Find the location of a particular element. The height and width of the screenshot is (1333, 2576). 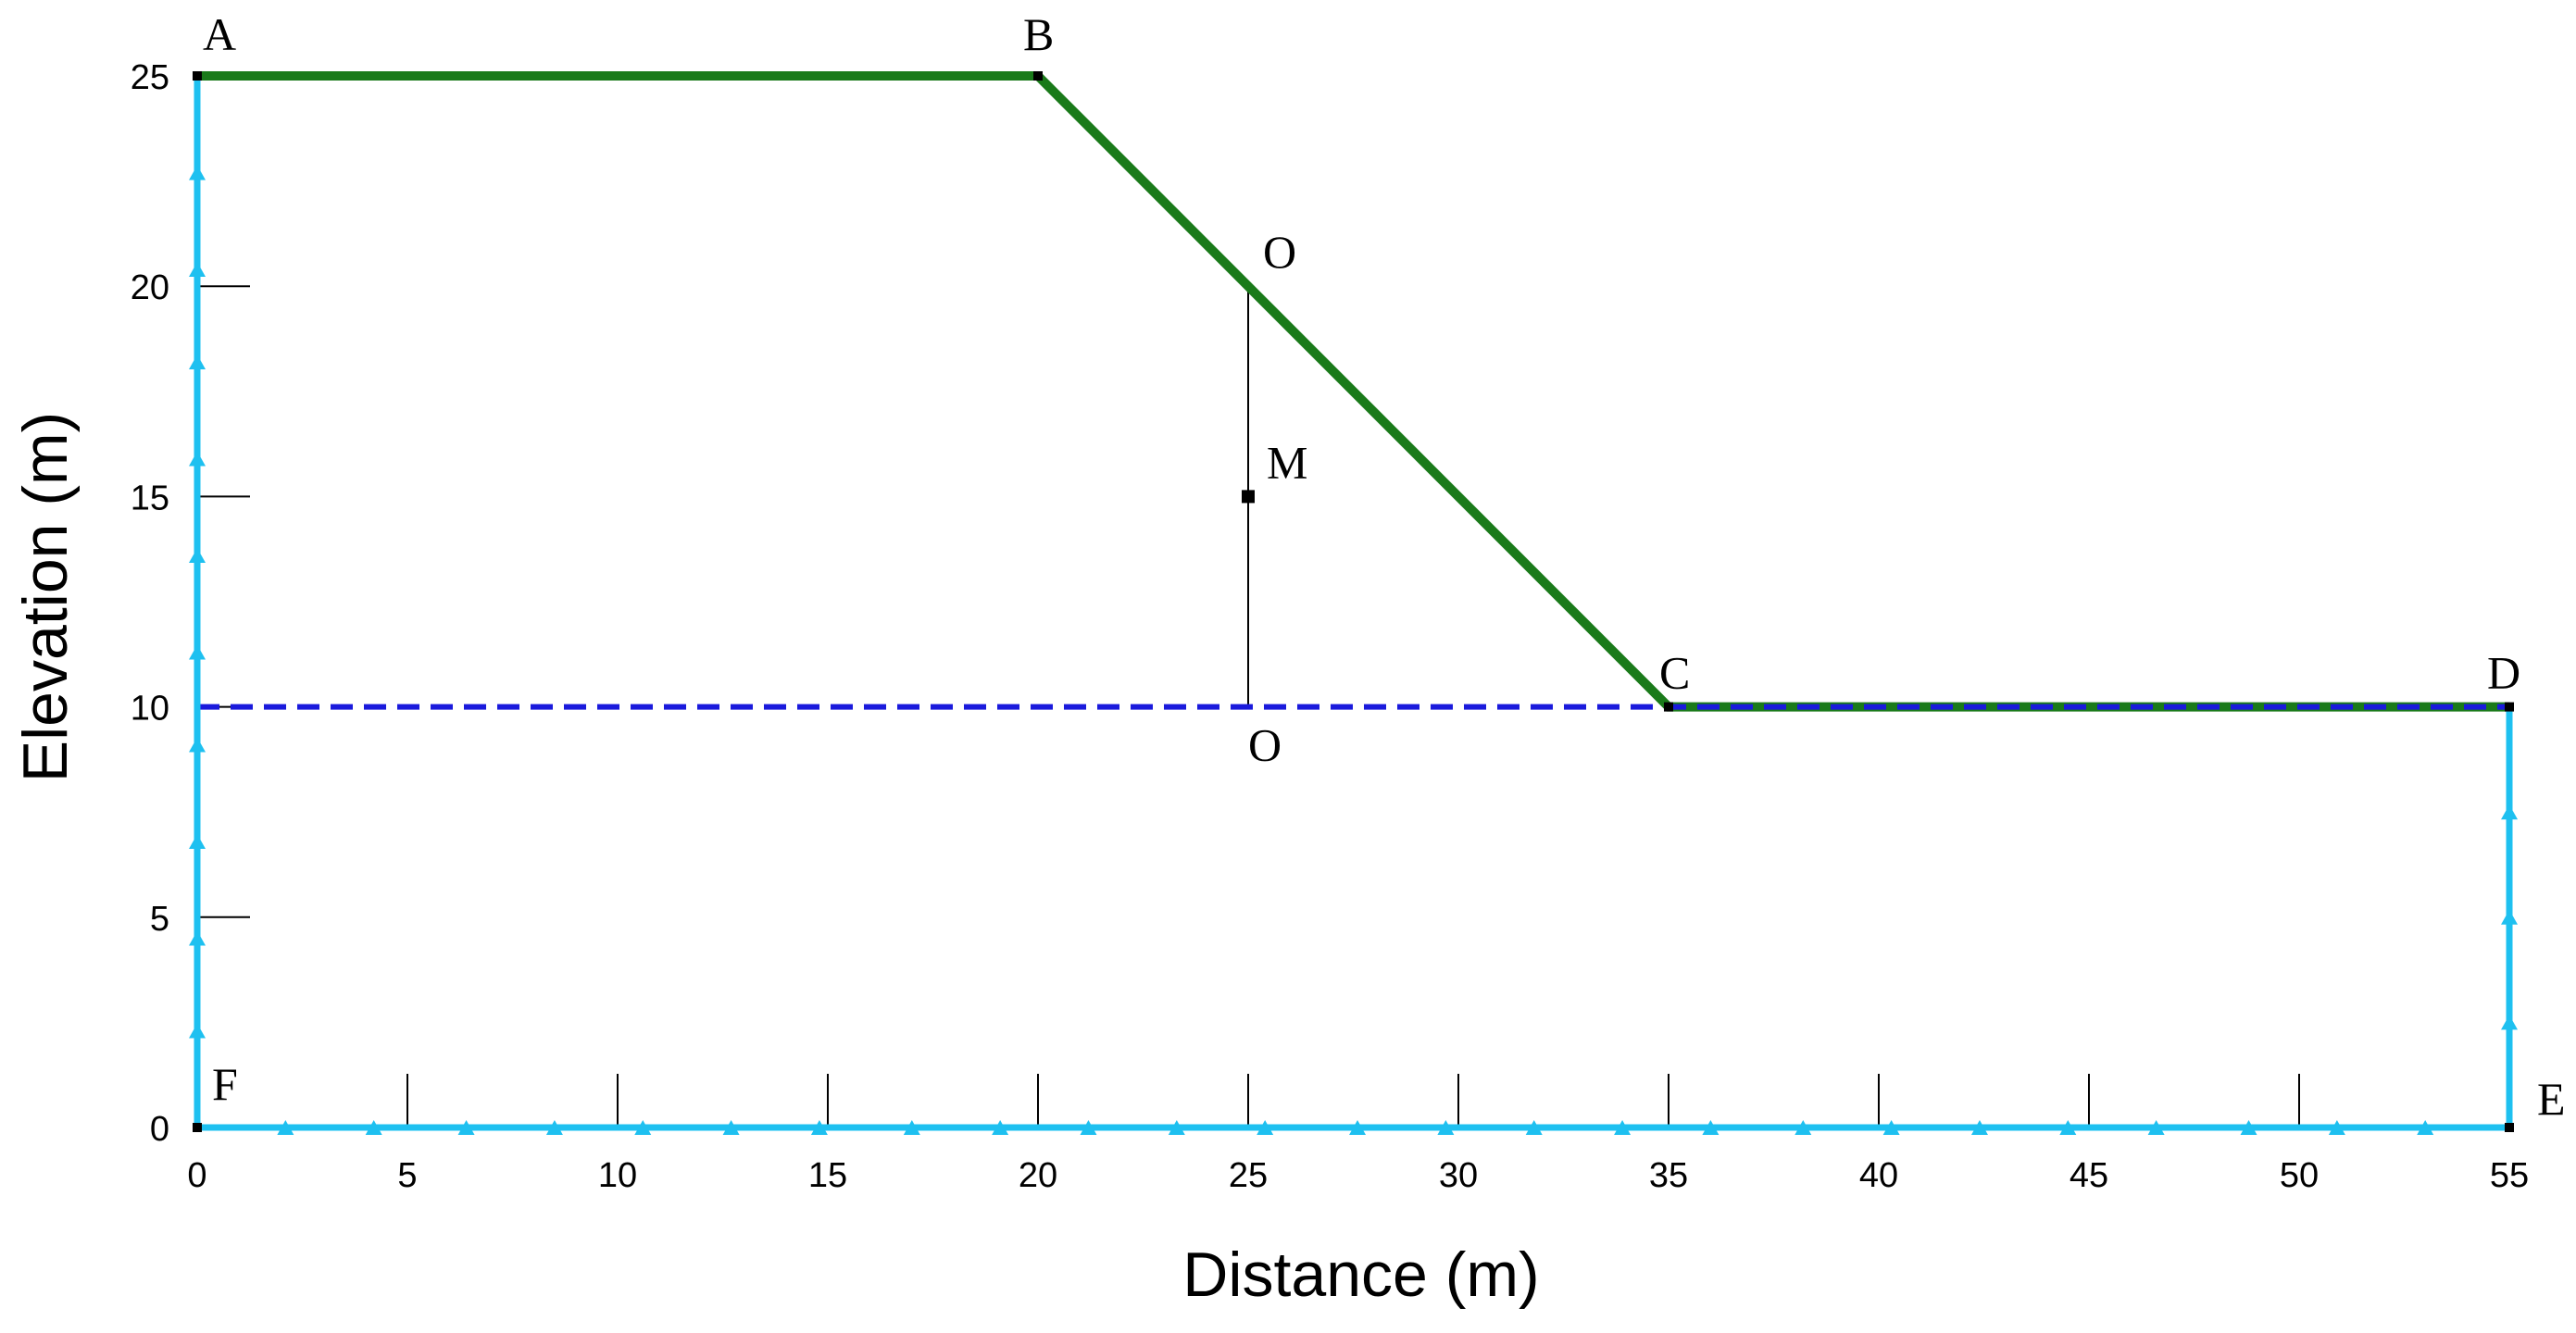

x-tick-label: 40 is located at coordinates (1879, 1175).